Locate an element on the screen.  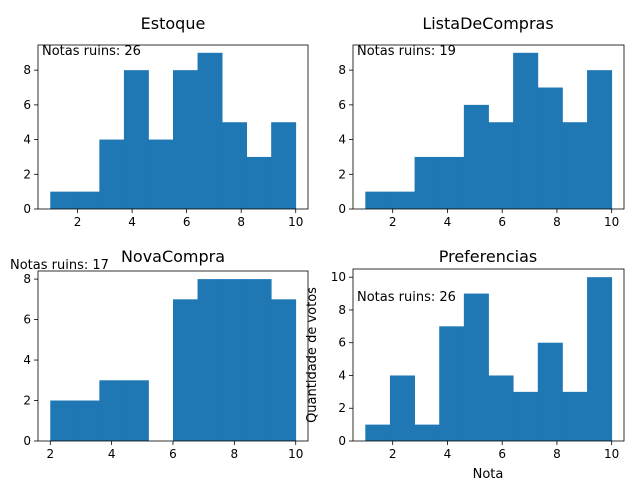
bad-ratings-annotation: Notas ruins: 19 is located at coordinates (406, 51).